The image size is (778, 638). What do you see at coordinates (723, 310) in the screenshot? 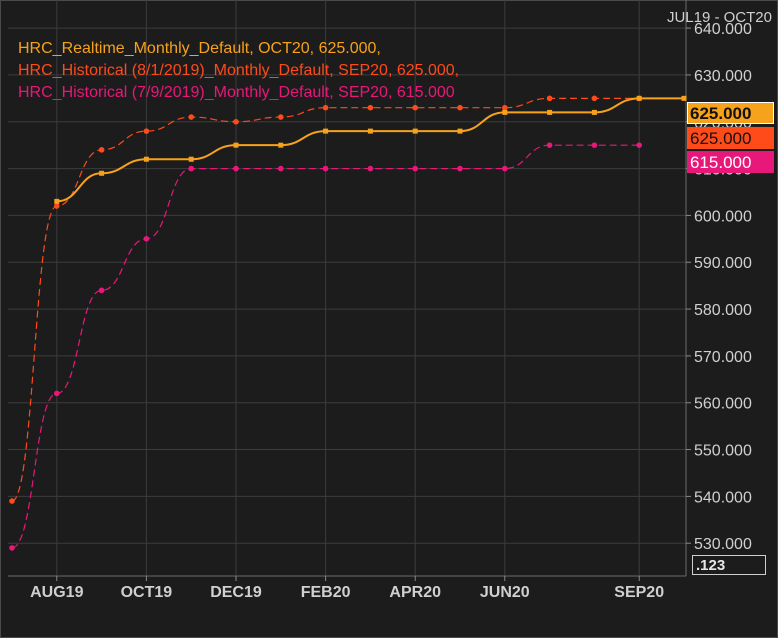
I see `y-tick-label: 580.000` at bounding box center [723, 310].